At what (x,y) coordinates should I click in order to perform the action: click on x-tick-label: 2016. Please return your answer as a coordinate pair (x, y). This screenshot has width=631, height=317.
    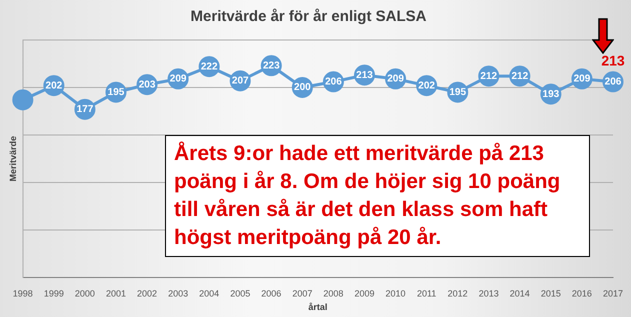
    Looking at the image, I should click on (582, 293).